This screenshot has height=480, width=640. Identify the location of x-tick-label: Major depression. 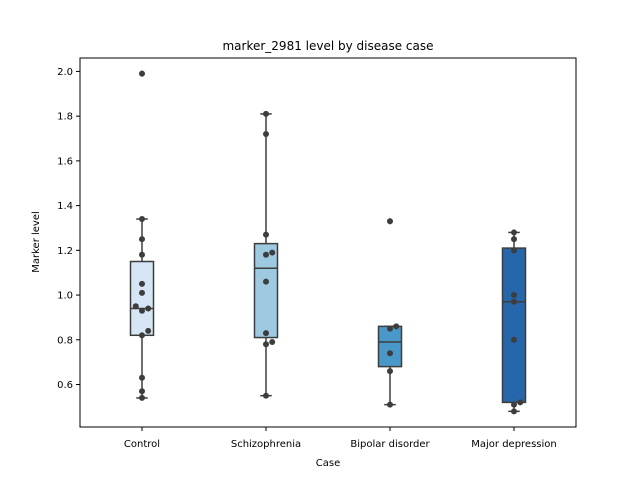
(514, 444).